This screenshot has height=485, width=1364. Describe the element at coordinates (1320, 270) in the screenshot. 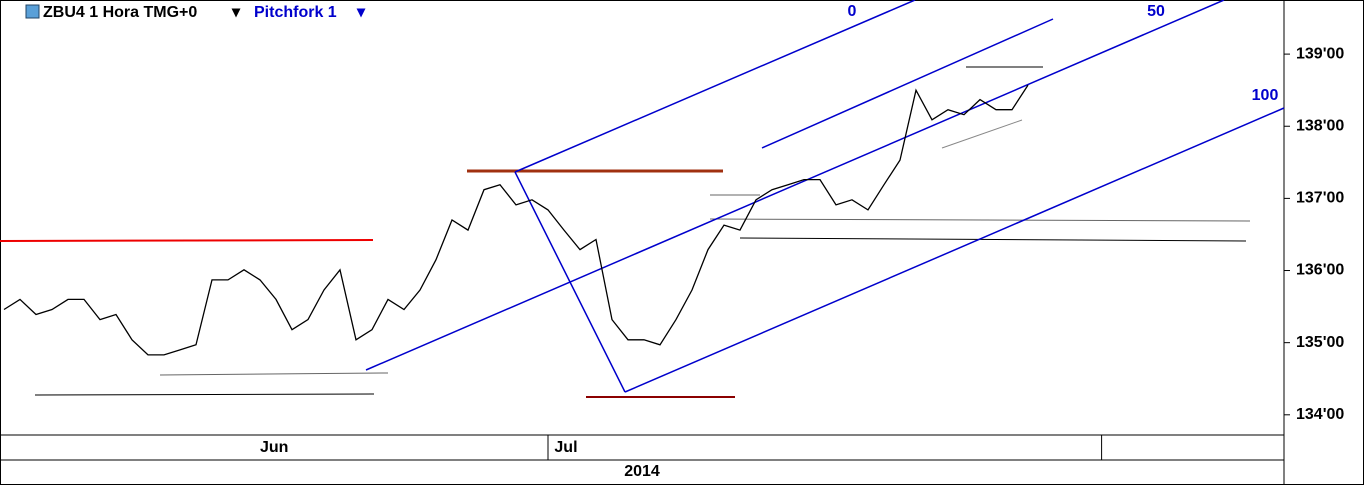

I see `y-tick-label: 136'00` at that location.